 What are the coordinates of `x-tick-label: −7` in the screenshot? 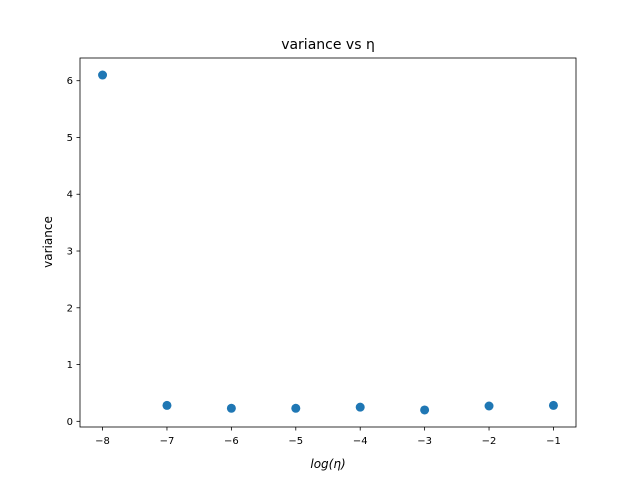 It's located at (167, 441).